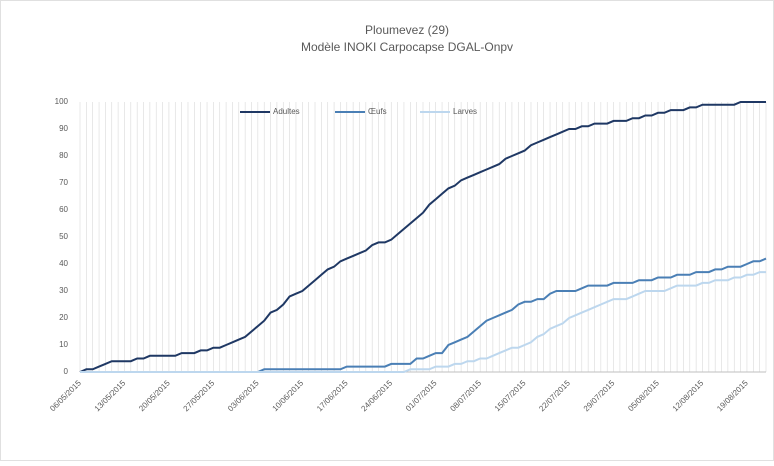 The width and height of the screenshot is (774, 466). What do you see at coordinates (63, 182) in the screenshot?
I see `y-tick-label: 70` at bounding box center [63, 182].